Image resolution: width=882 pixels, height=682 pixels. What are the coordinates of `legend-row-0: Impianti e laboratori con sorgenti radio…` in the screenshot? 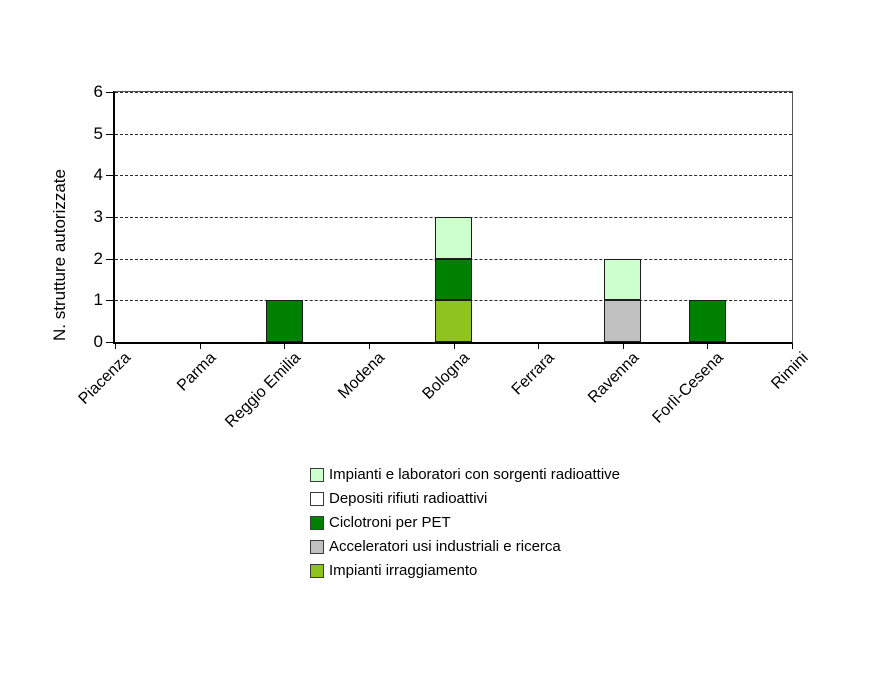 It's located at (465, 475).